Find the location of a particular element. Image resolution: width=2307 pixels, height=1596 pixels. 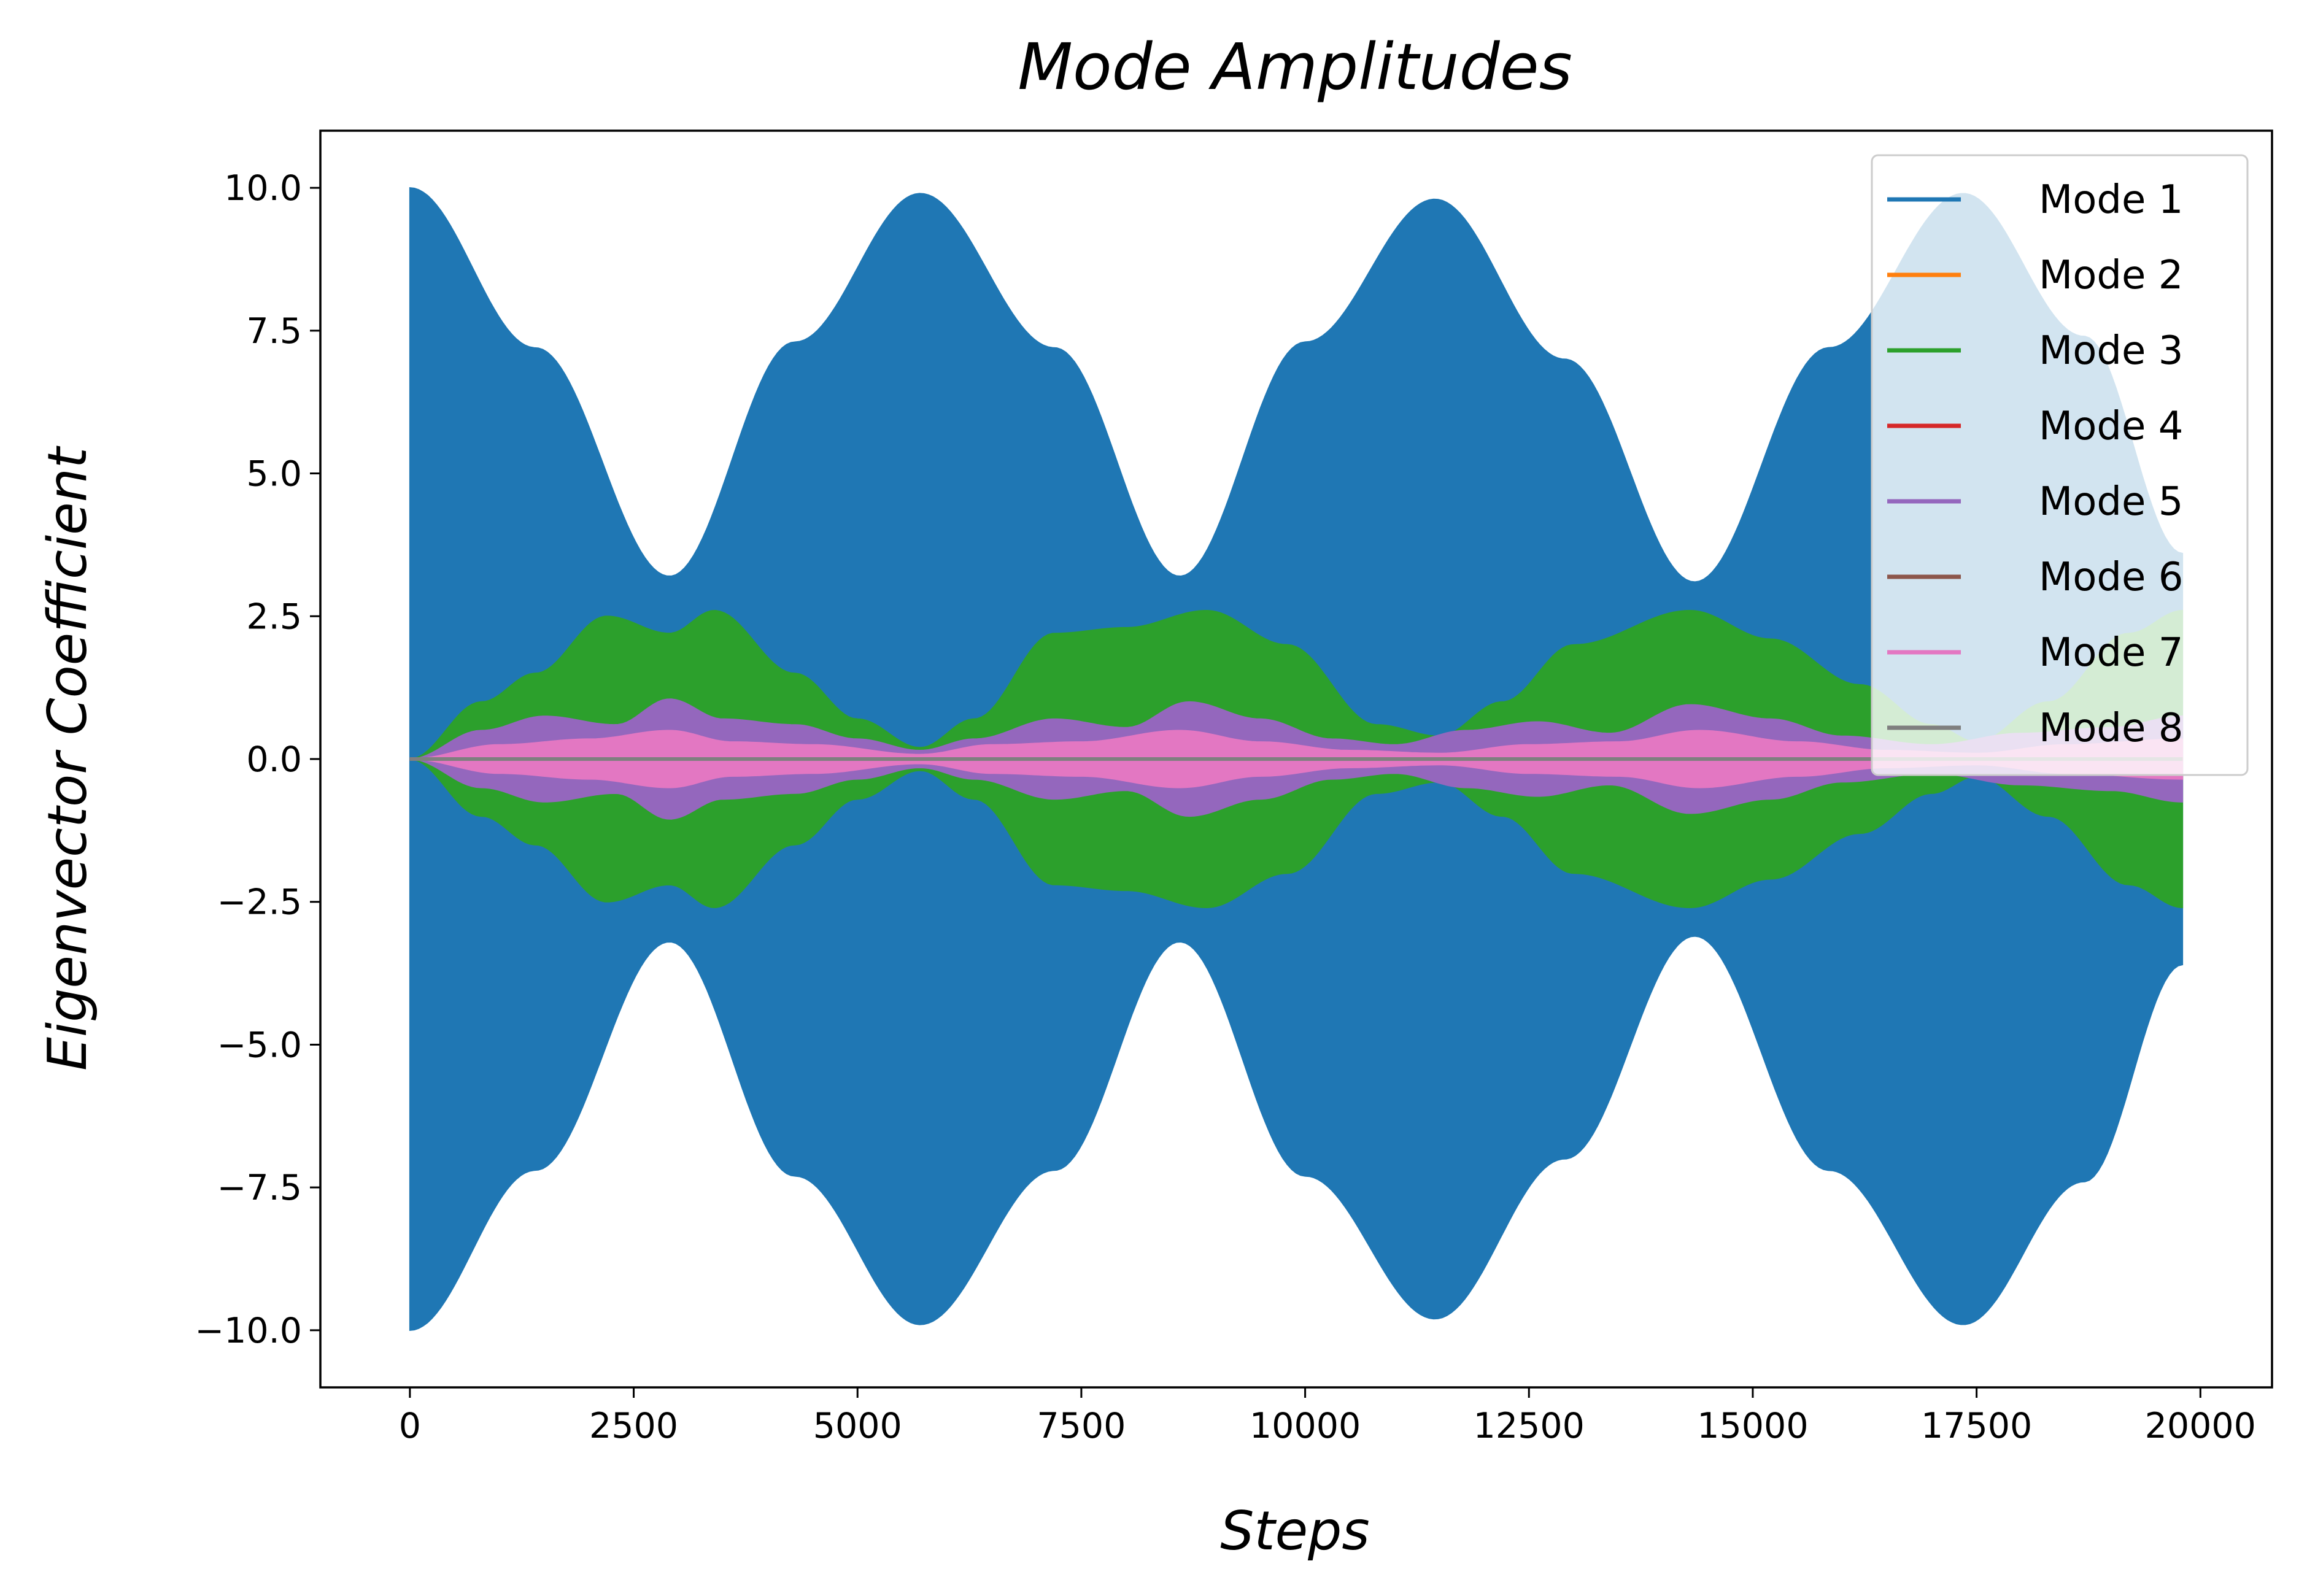

chart-title: Mode Amplitudes is located at coordinates (1295, 66).